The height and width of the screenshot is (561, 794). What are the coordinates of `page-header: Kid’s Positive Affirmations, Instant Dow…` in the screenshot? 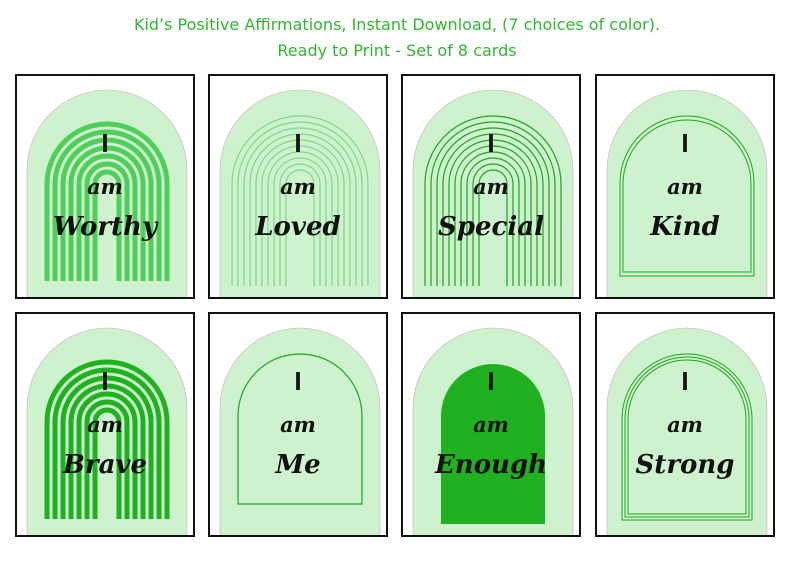 It's located at (397, 38).